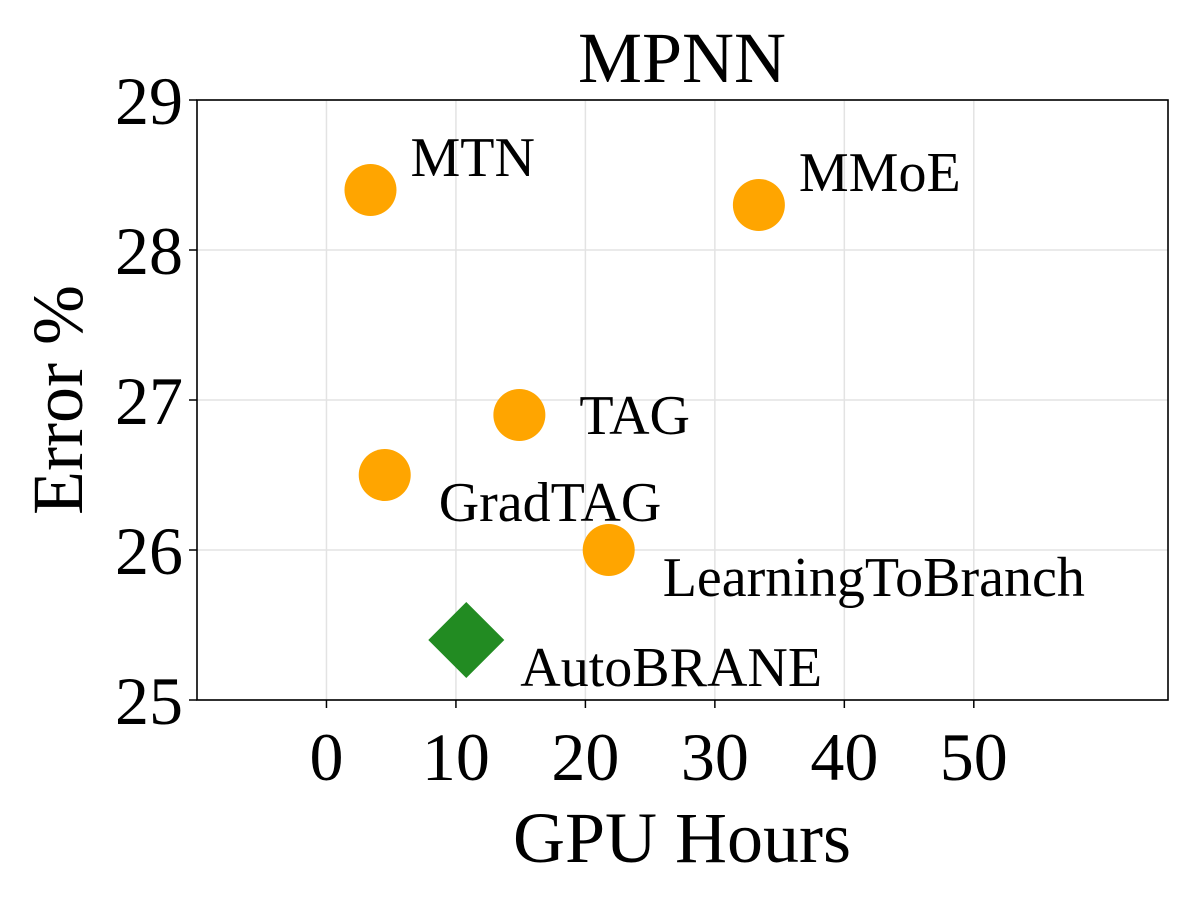  What do you see at coordinates (456, 757) in the screenshot?
I see `x-tick-label: 10` at bounding box center [456, 757].